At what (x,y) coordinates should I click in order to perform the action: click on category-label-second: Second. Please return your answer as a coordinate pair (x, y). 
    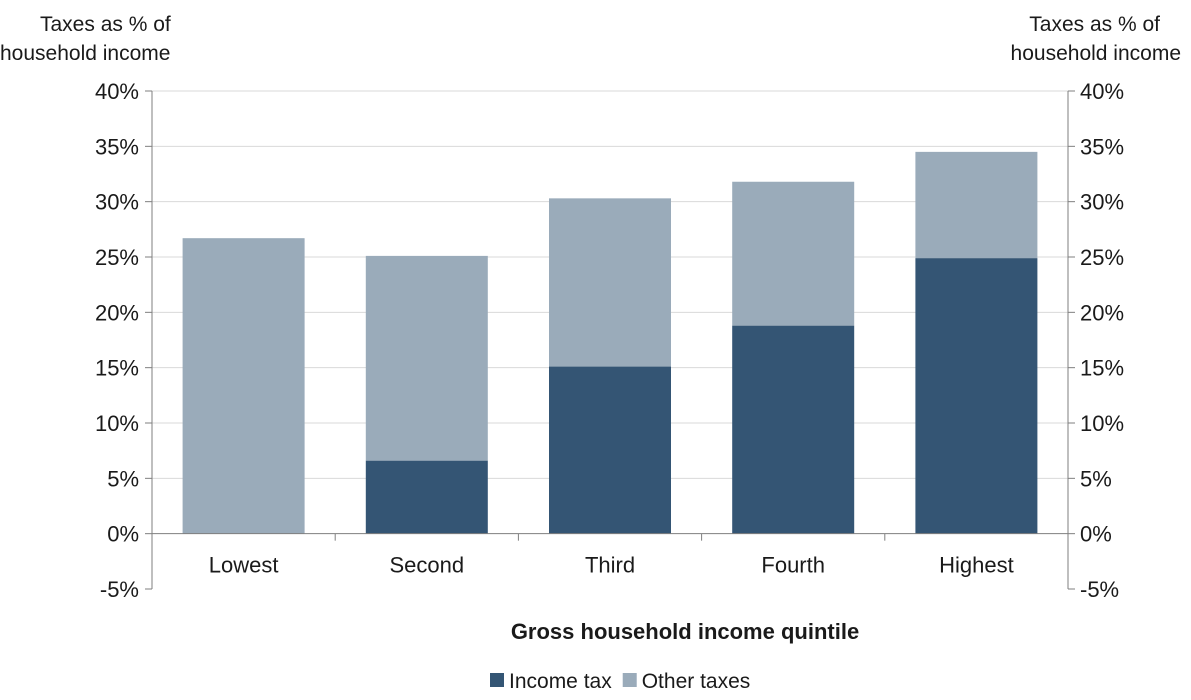
    Looking at the image, I should click on (426, 565).